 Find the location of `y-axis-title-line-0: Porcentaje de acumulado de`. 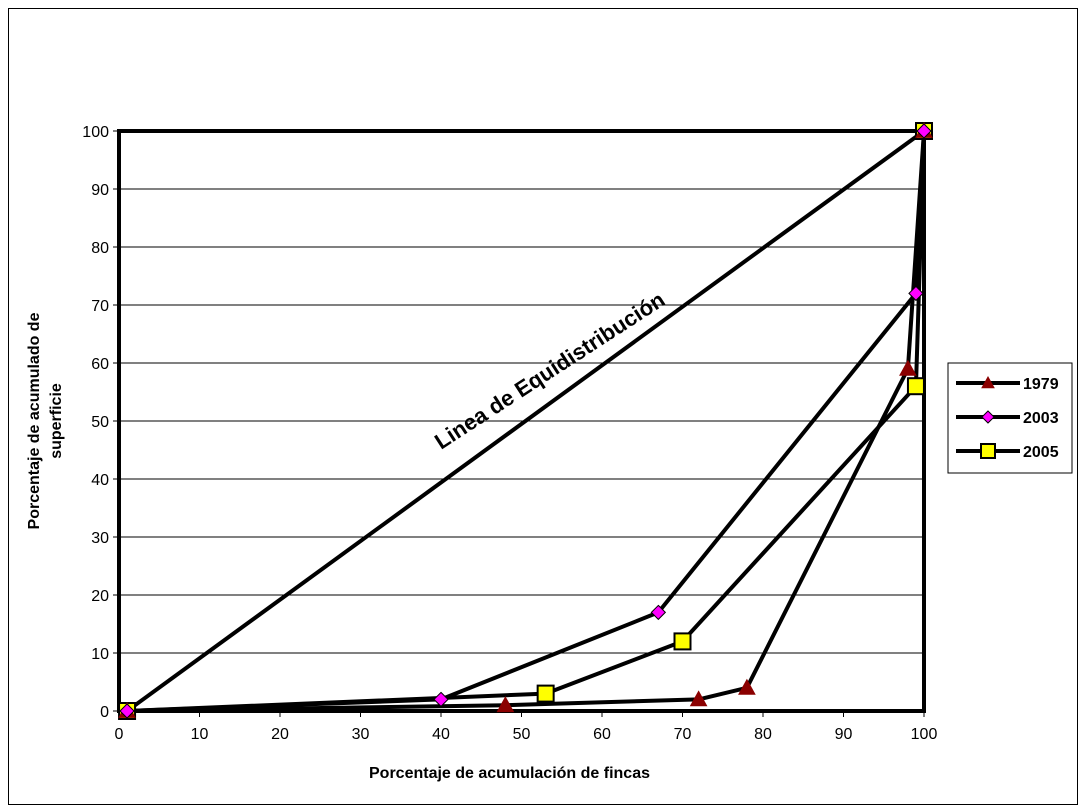

y-axis-title-line-0: Porcentaje de acumulado de is located at coordinates (34, 420).